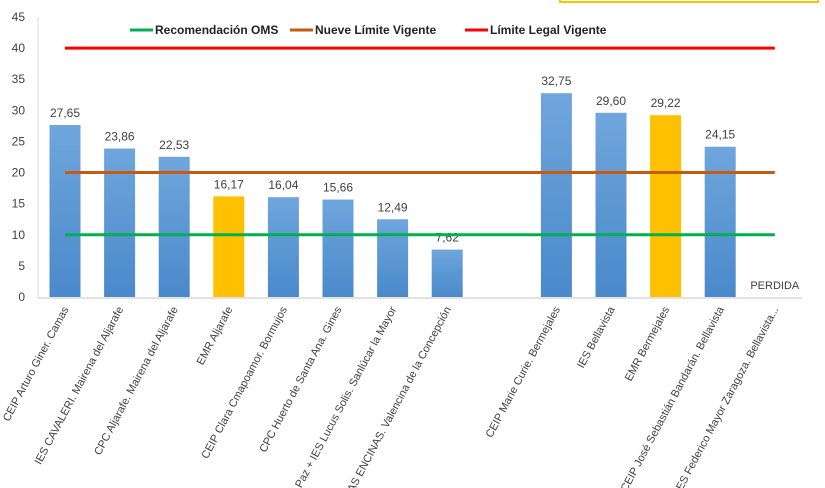 This screenshot has width=825, height=488. What do you see at coordinates (648, 343) in the screenshot?
I see `category-label: EMR Bermejales` at bounding box center [648, 343].